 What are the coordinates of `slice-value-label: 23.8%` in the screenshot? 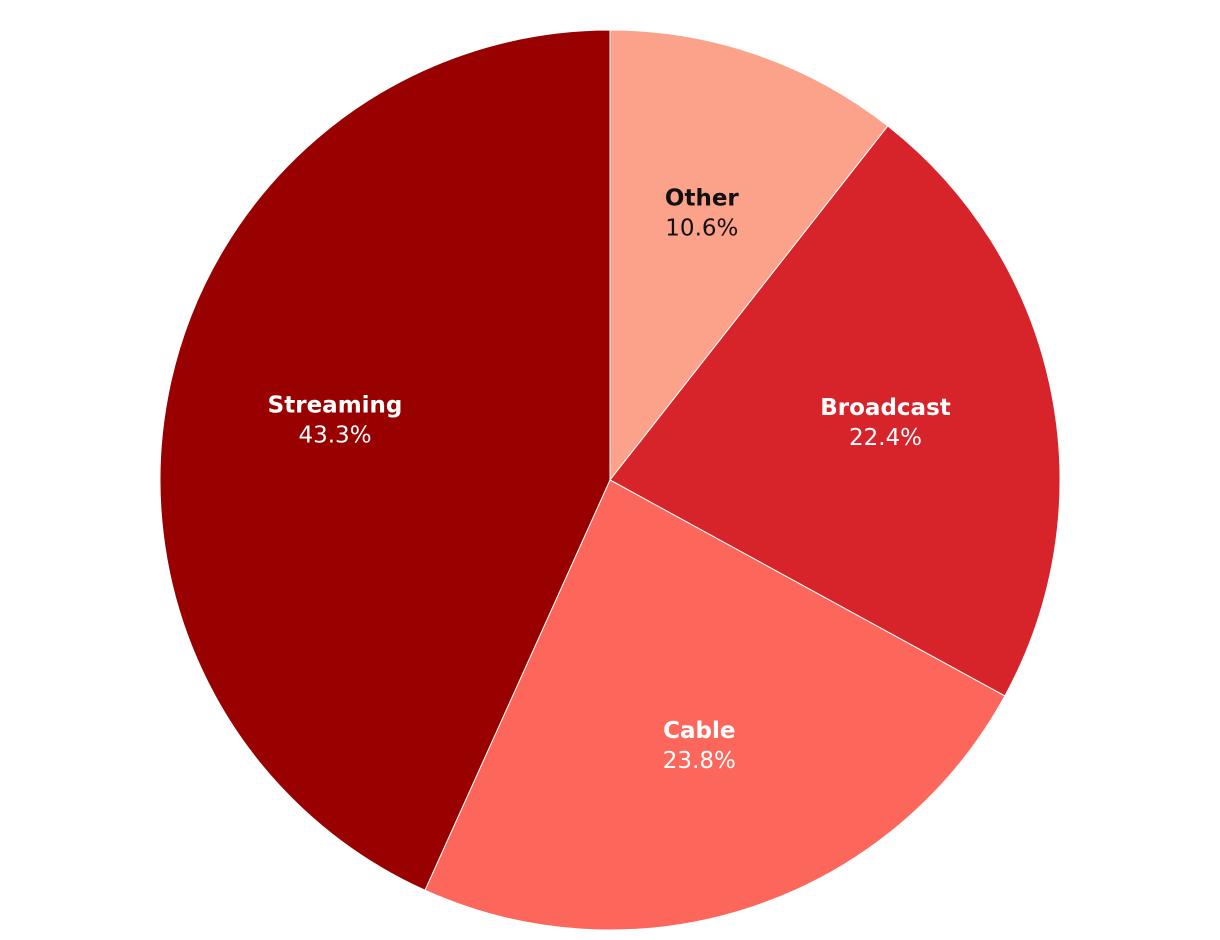 It's located at (699, 761).